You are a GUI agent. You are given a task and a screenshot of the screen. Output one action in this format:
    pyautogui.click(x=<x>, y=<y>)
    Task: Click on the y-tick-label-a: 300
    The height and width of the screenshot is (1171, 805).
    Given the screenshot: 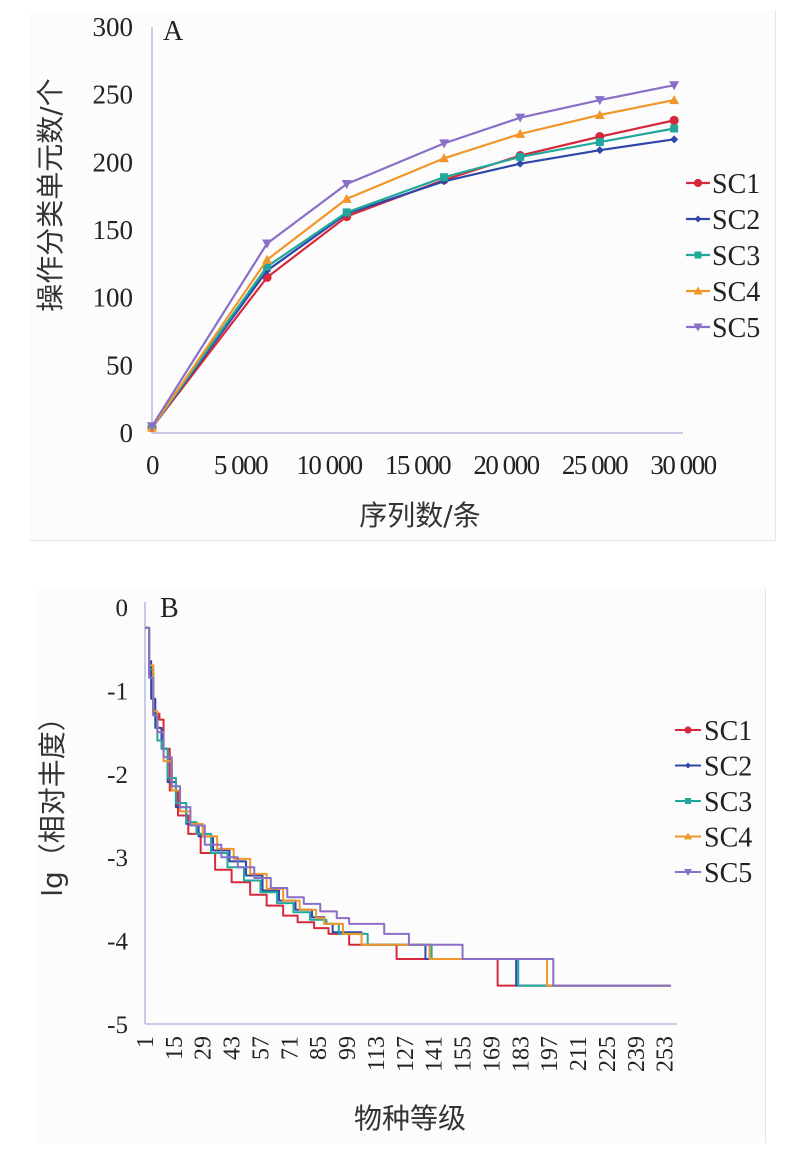 What is the action you would take?
    pyautogui.click(x=113, y=27)
    